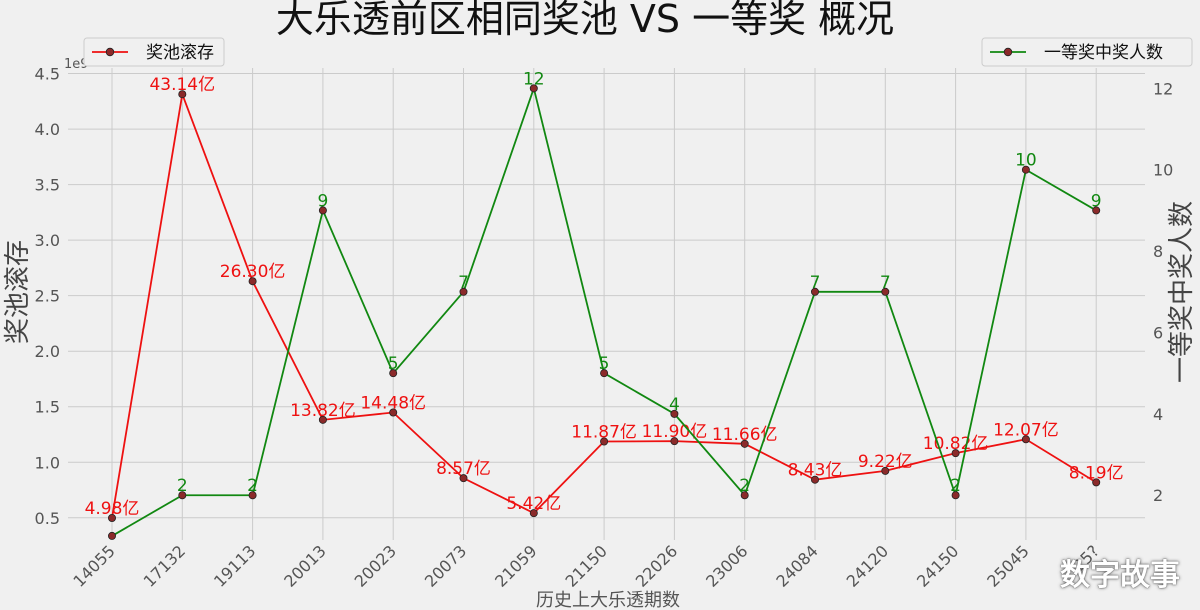  I want to click on series-0-data-label: 5.42亿, so click(533, 504).